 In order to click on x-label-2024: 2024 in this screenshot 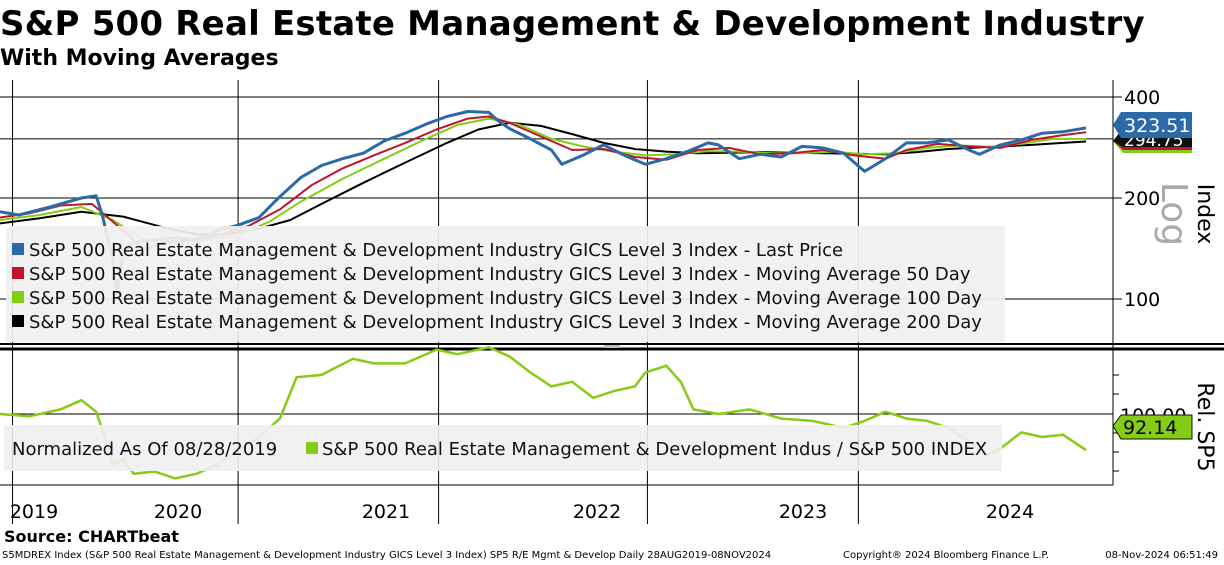, I will do `click(1010, 512)`.